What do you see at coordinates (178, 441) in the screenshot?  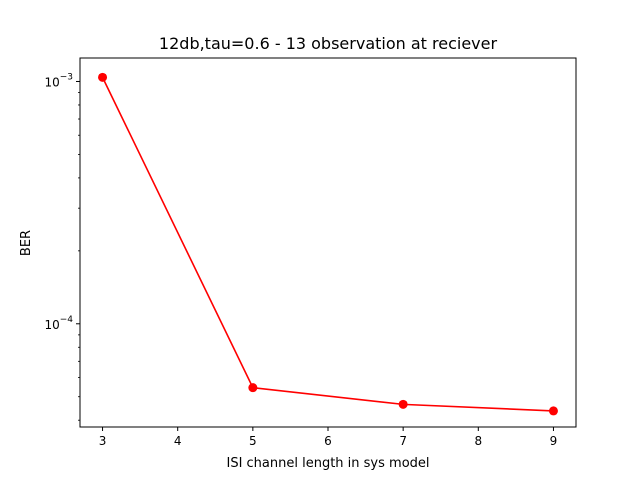 I see `x-tick-label: 4` at bounding box center [178, 441].